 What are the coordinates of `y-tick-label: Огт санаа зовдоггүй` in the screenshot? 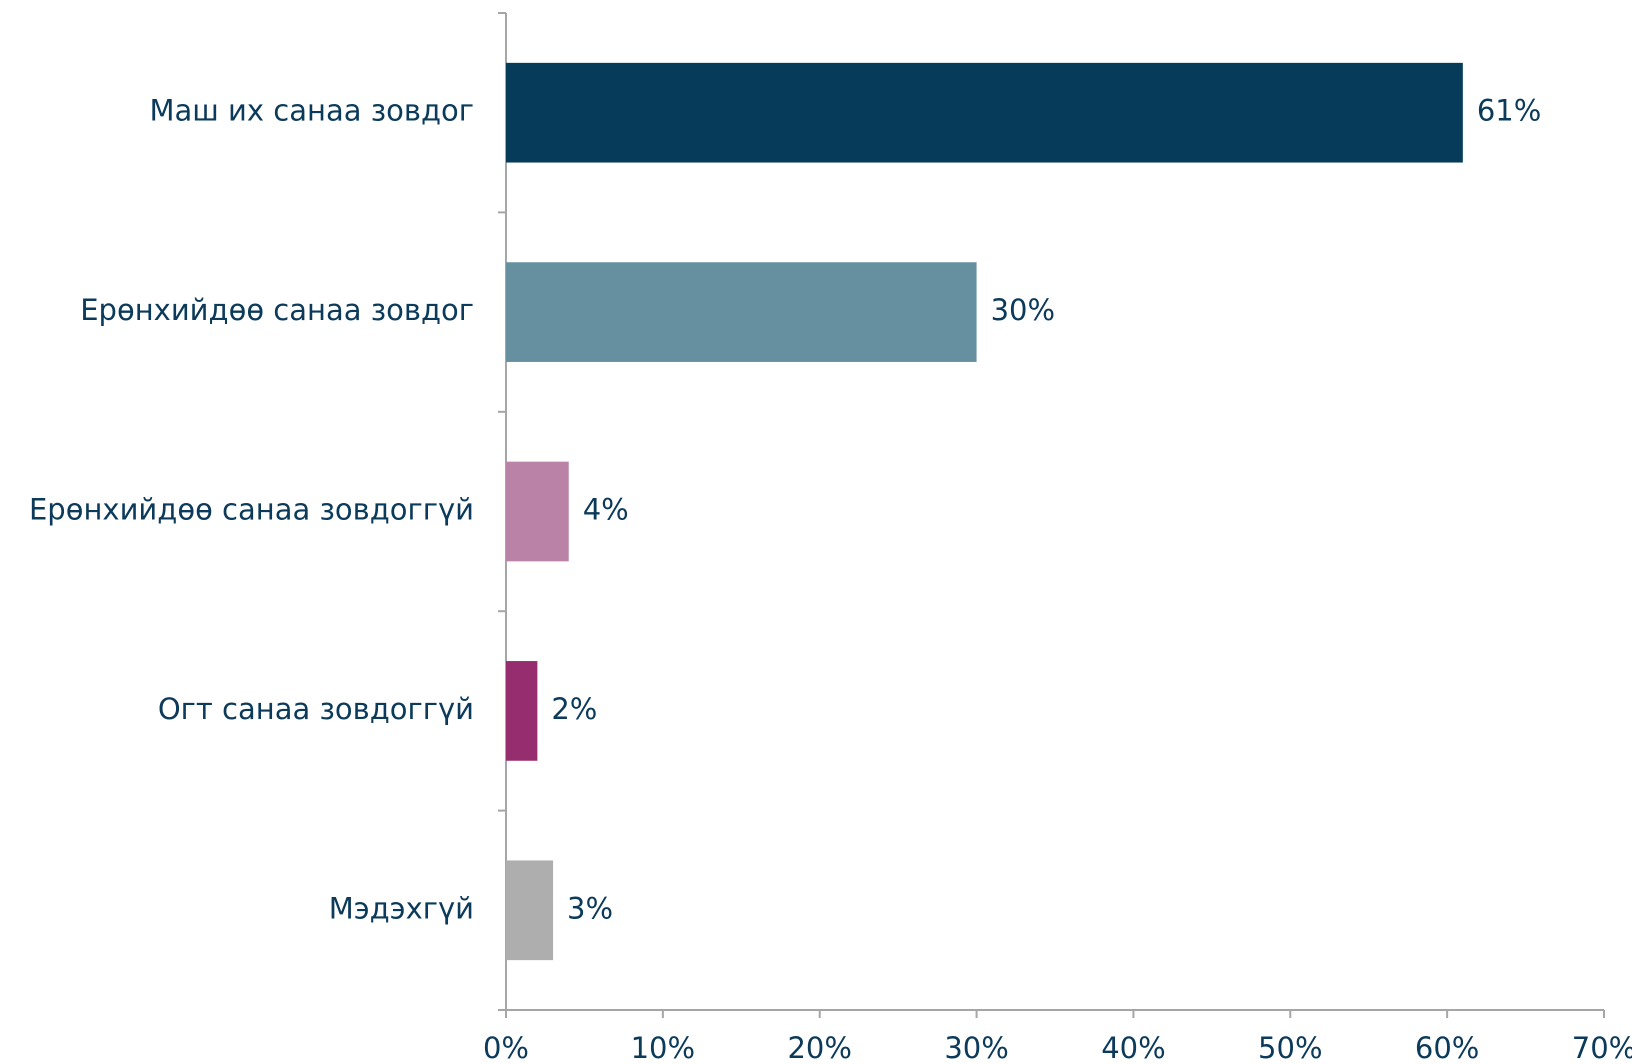 It's located at (316, 709).